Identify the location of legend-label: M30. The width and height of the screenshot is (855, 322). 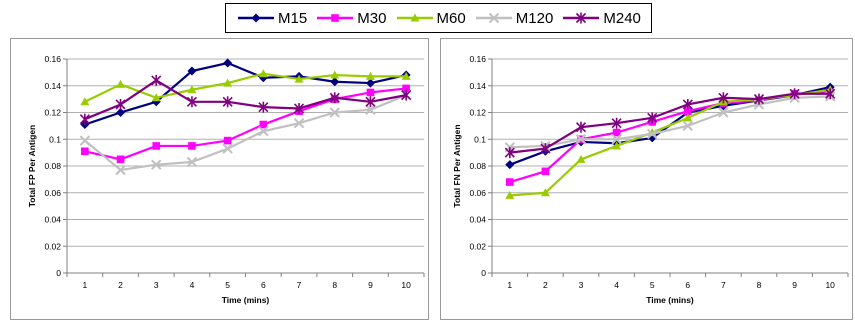
(372, 18).